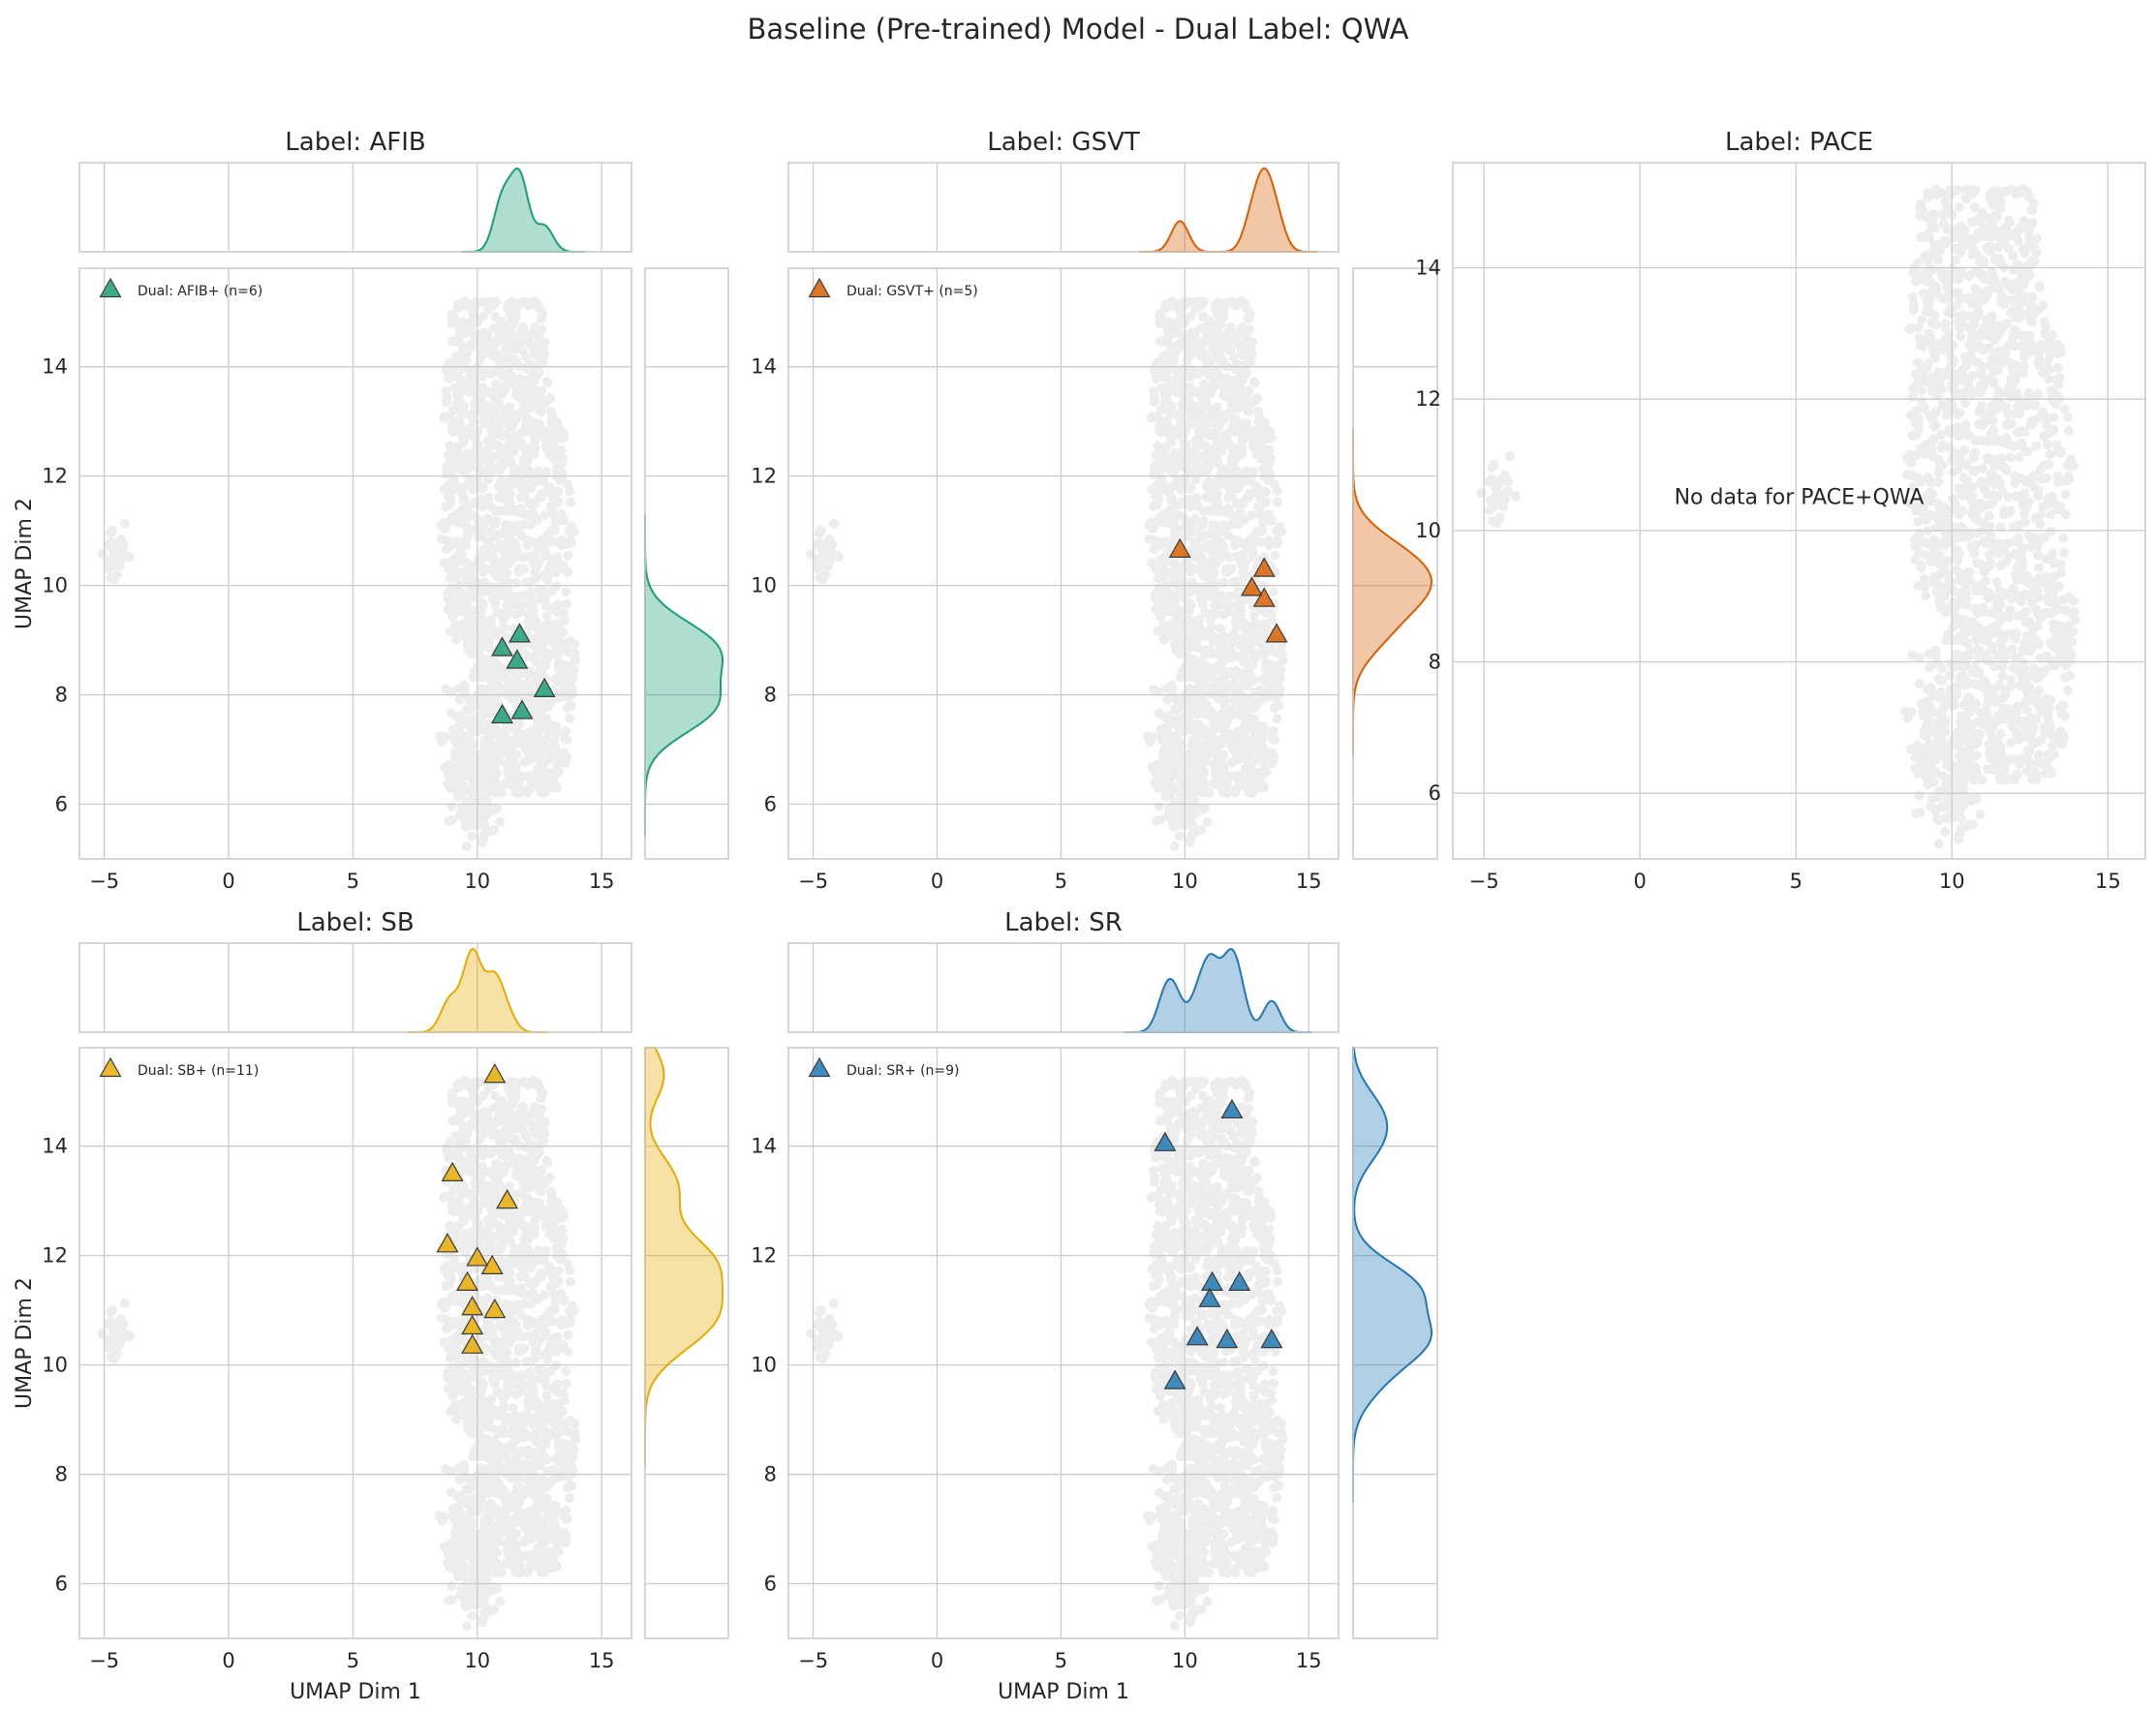  What do you see at coordinates (764, 585) in the screenshot?
I see `y-tick-label: 10` at bounding box center [764, 585].